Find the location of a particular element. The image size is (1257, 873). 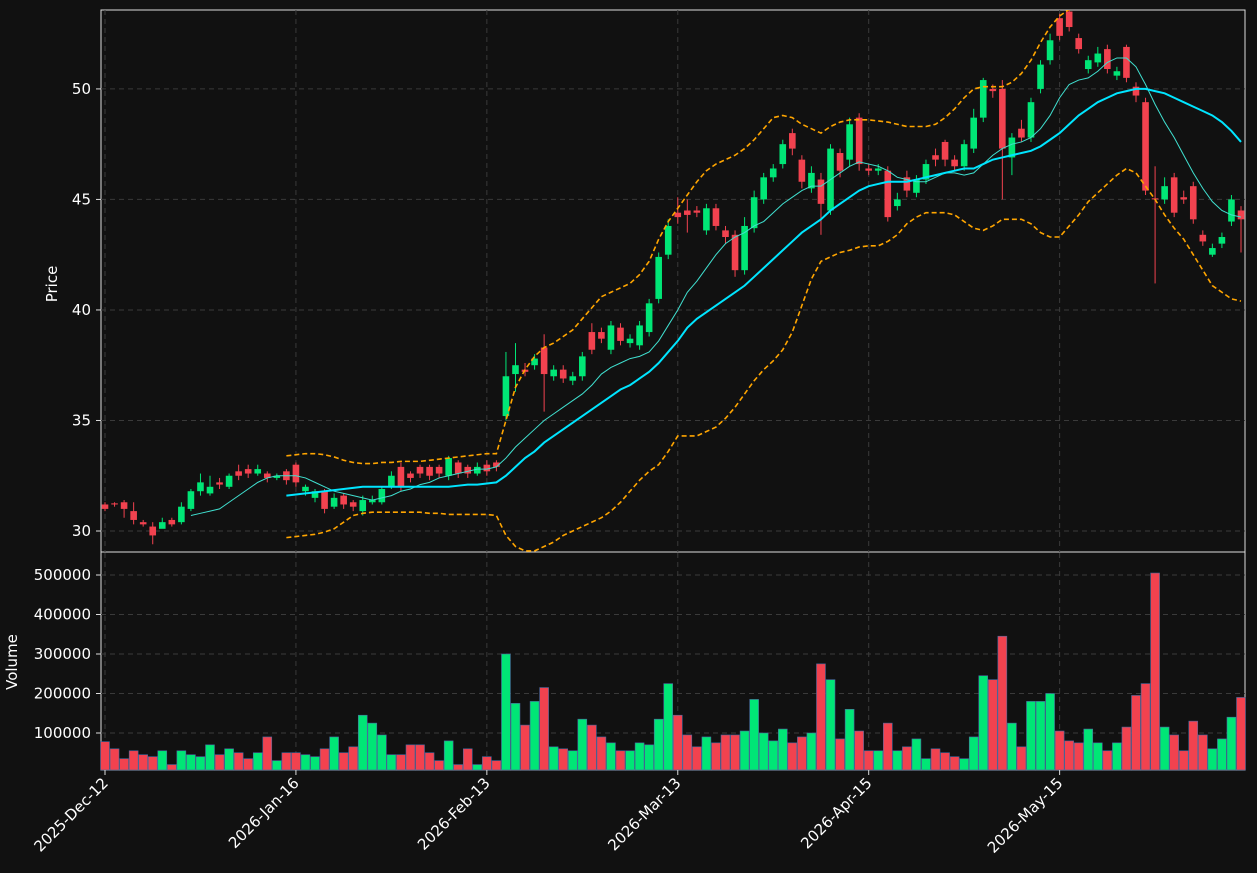

y-tick-label: 40 is located at coordinates (81, 310).